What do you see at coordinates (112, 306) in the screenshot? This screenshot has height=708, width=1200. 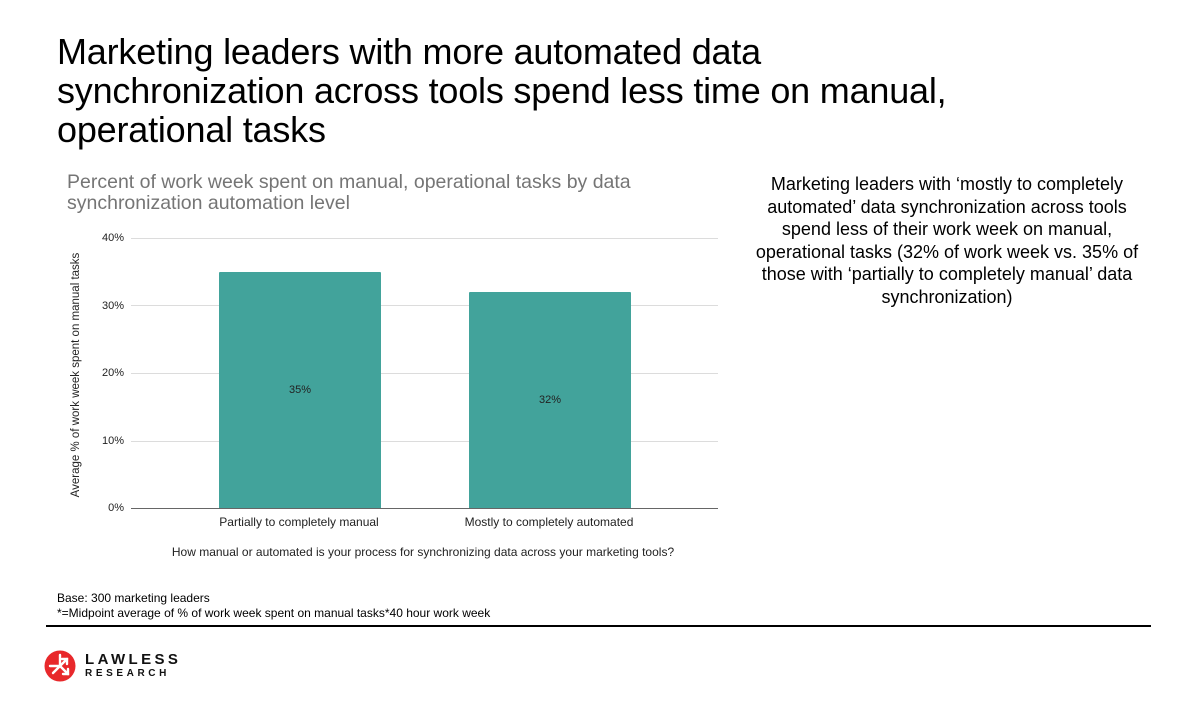 I see `y-tick-30: 30%` at bounding box center [112, 306].